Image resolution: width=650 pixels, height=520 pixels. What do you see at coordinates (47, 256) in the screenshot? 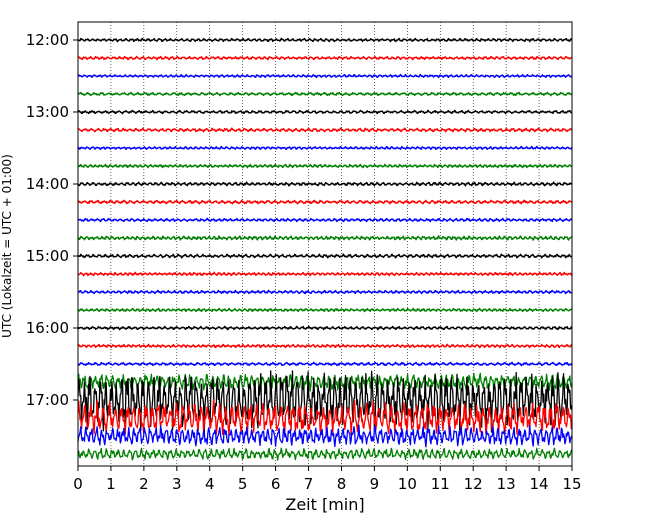
I see `y-tick-label-3: 15:00` at bounding box center [47, 256].